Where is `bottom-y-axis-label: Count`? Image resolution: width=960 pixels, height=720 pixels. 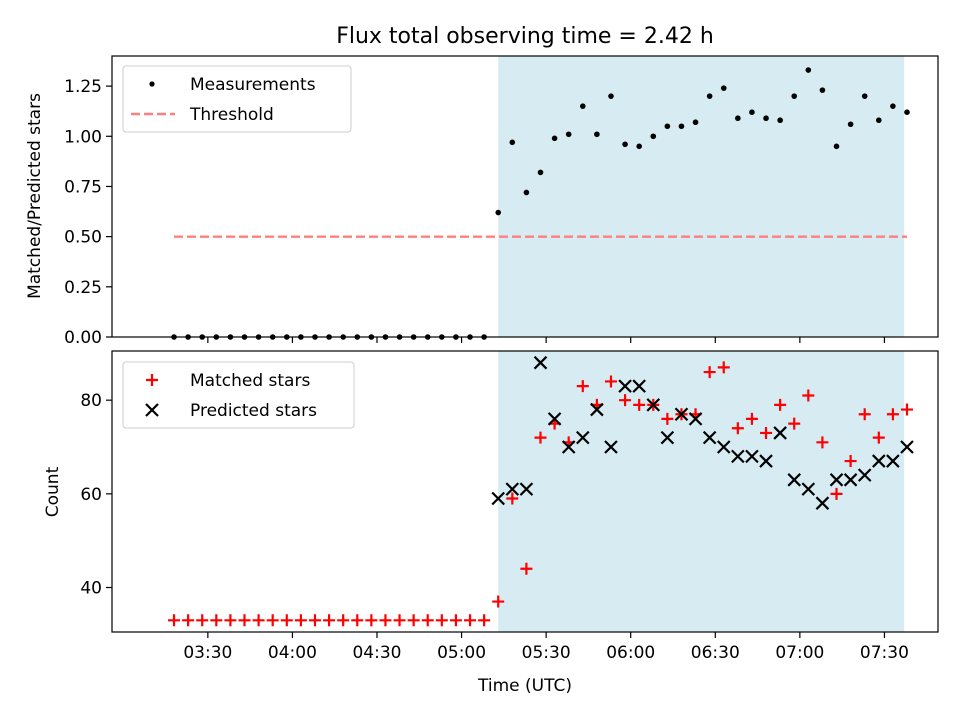
bottom-y-axis-label: Count is located at coordinates (53, 491).